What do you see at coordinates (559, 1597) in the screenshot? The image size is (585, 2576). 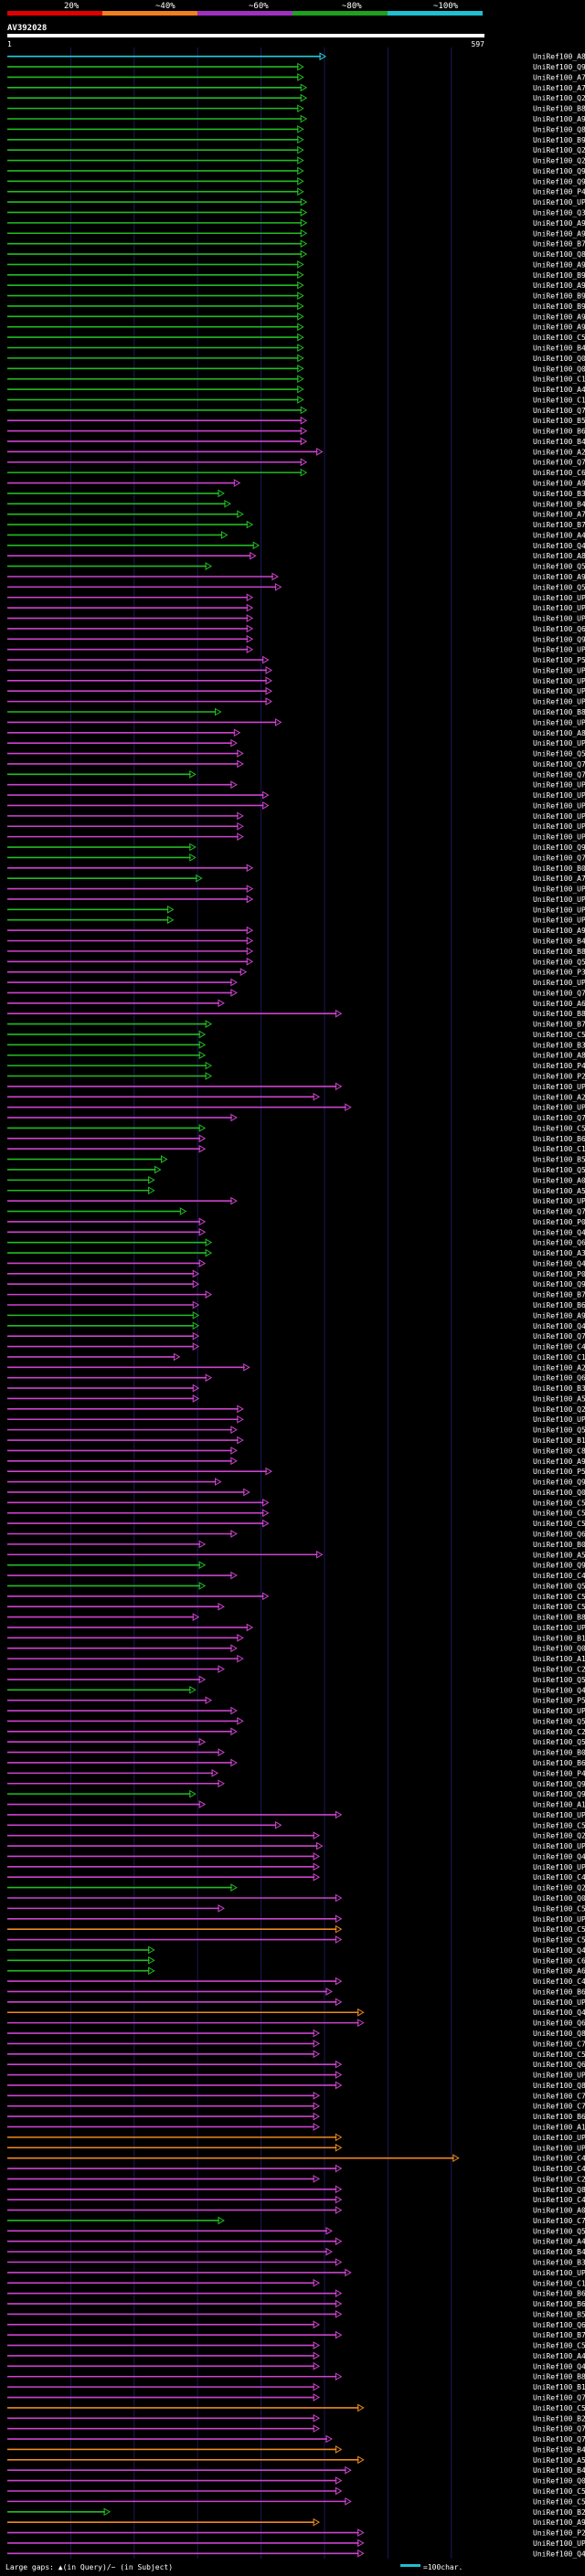 I see `hit-label: UniRef100_C5LQ26` at bounding box center [559, 1597].